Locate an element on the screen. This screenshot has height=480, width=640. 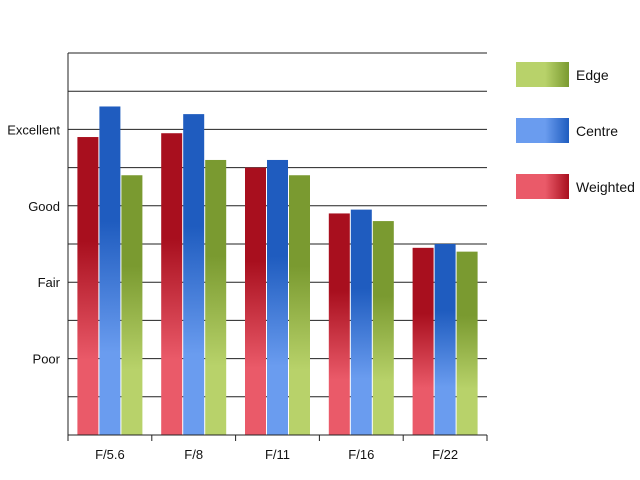
legend-label-weighted: Weighted is located at coordinates (605, 187).